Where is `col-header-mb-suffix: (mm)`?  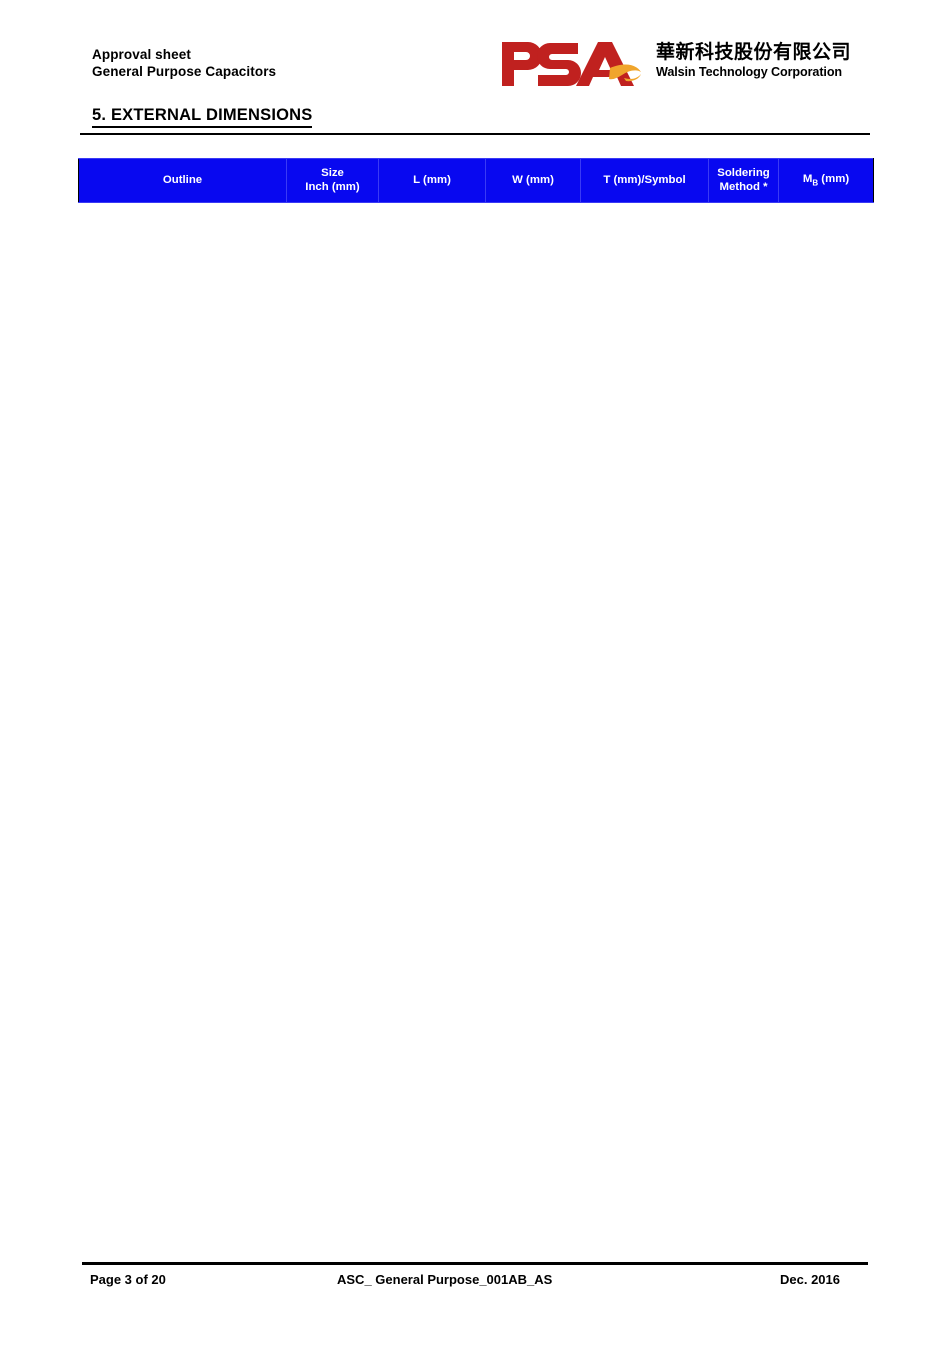
col-header-mb-suffix: (mm) is located at coordinates (834, 179).